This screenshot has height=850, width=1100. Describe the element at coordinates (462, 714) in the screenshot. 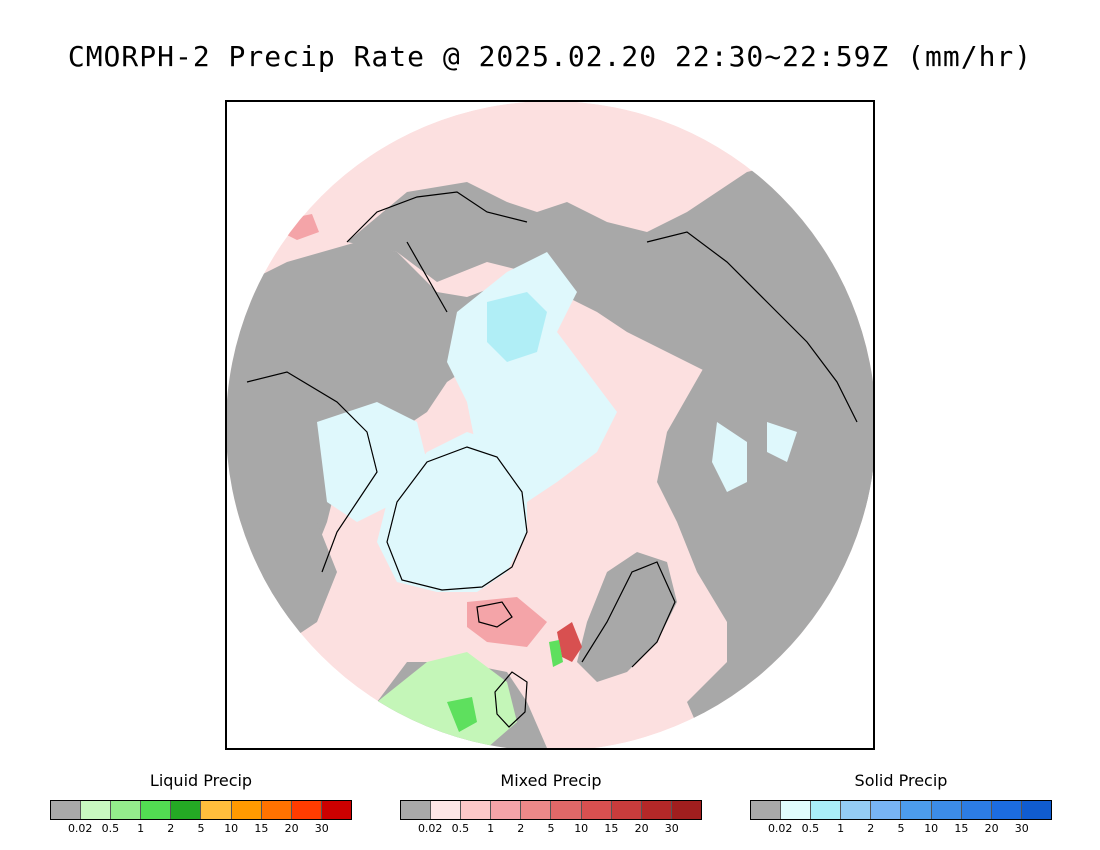

I see `rain-britain-core` at that location.